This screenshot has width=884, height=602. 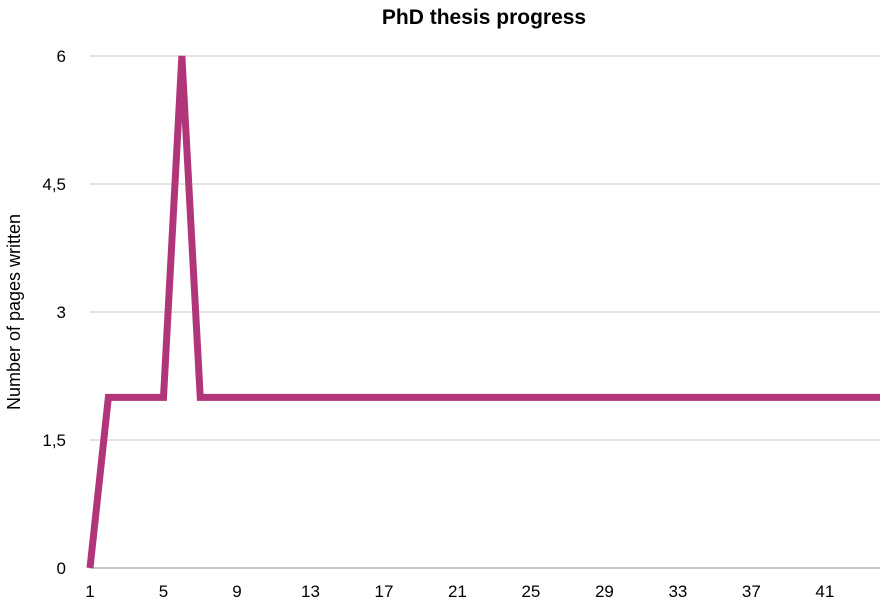 What do you see at coordinates (61, 56) in the screenshot?
I see `y-tick-label: 6` at bounding box center [61, 56].